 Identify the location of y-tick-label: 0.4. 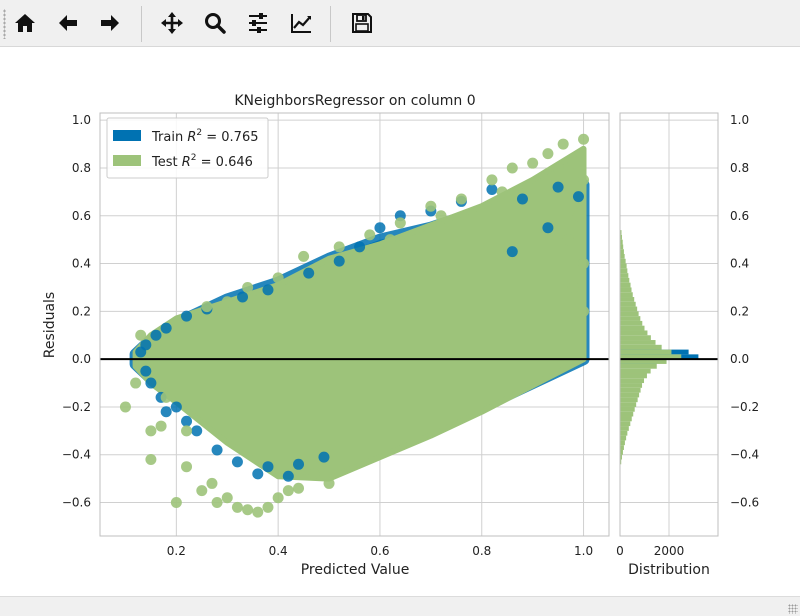
(81, 264).